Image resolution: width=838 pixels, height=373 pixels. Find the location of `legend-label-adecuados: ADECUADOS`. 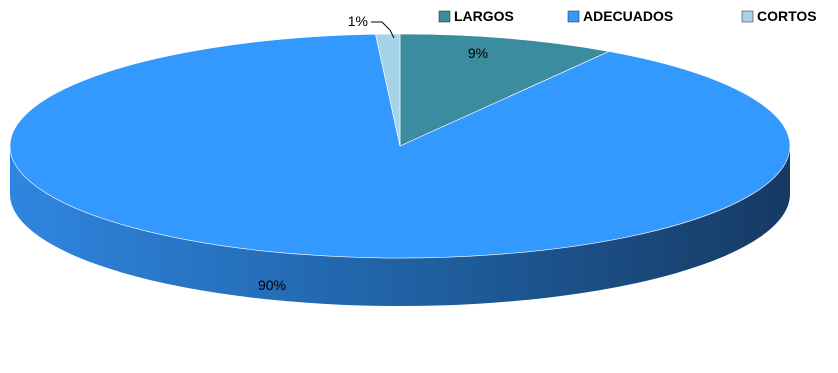

legend-label-adecuados: ADECUADOS is located at coordinates (628, 16).